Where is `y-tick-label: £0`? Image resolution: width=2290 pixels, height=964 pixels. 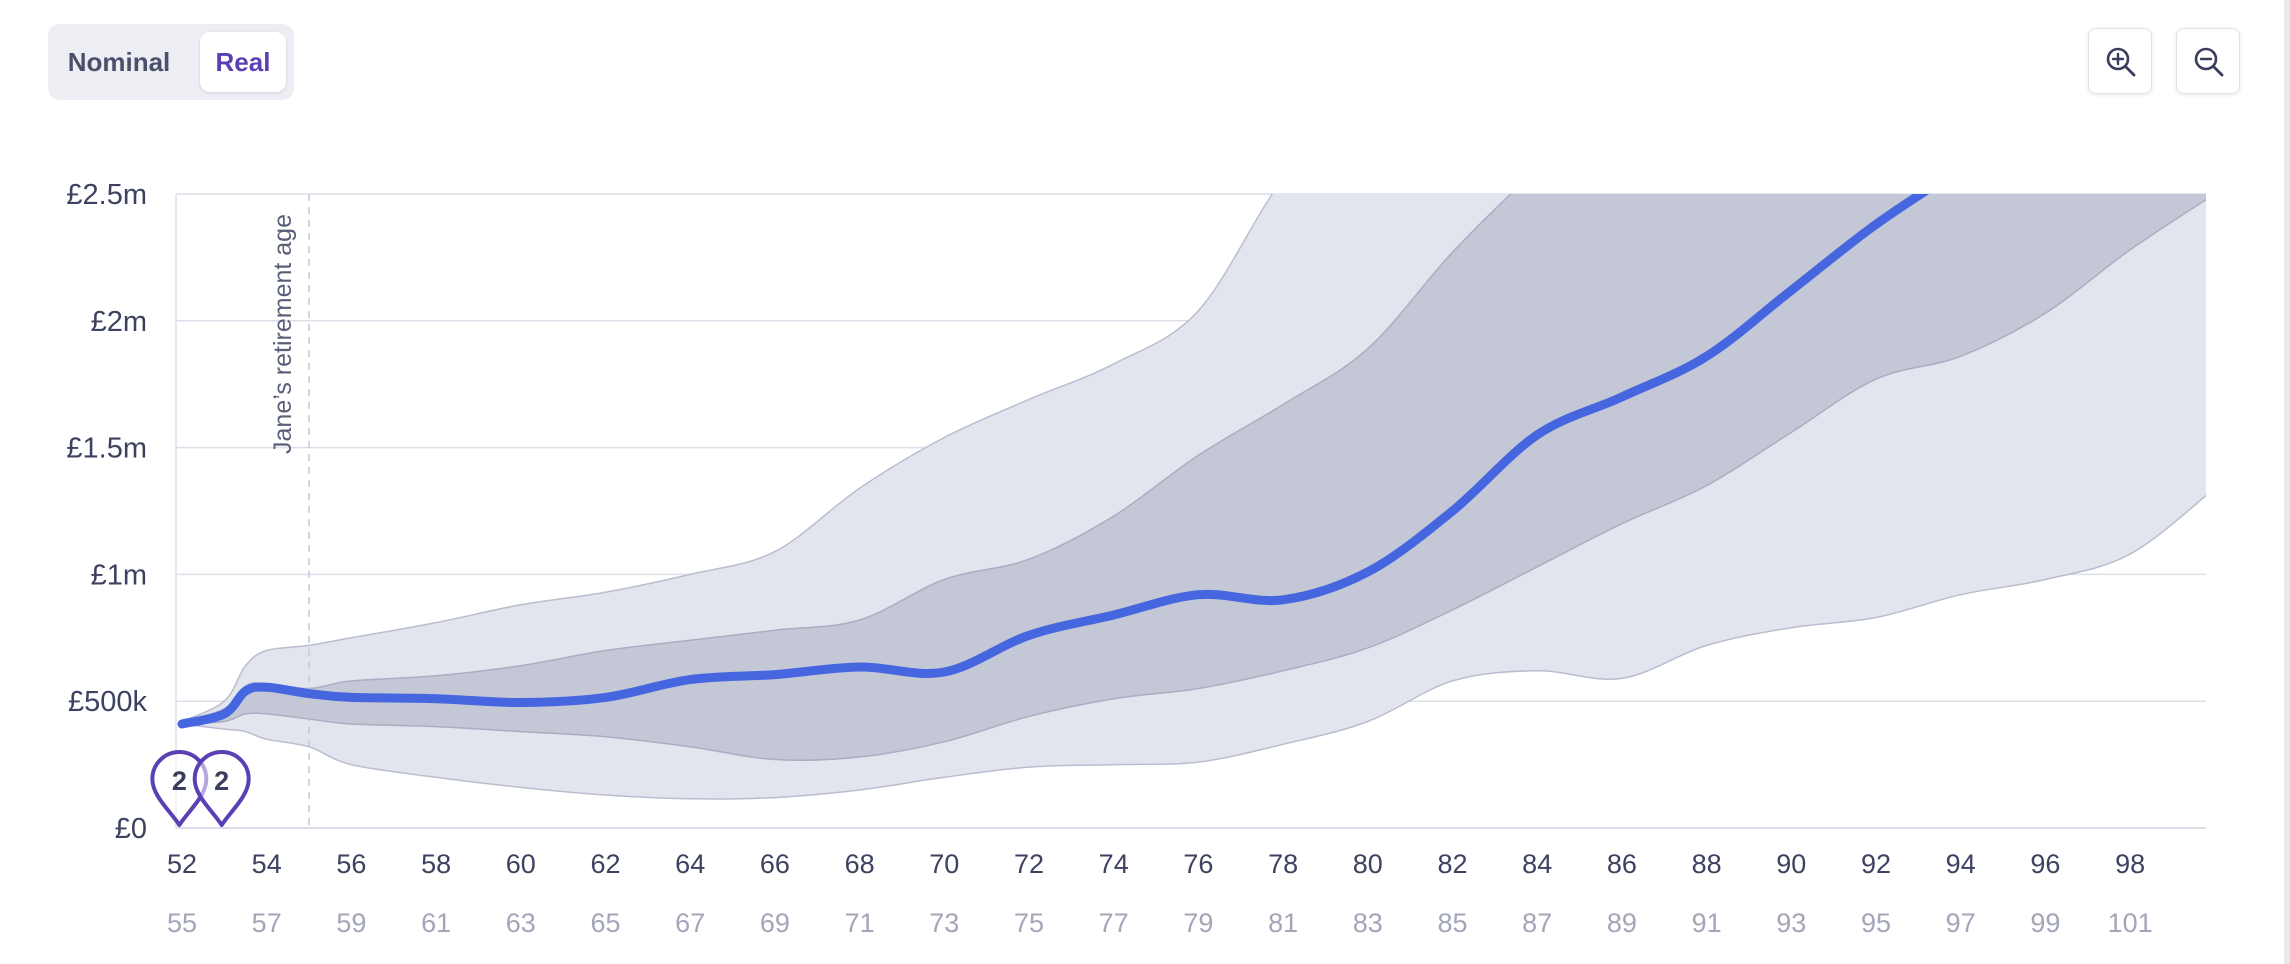
y-tick-label: £0 is located at coordinates (131, 829).